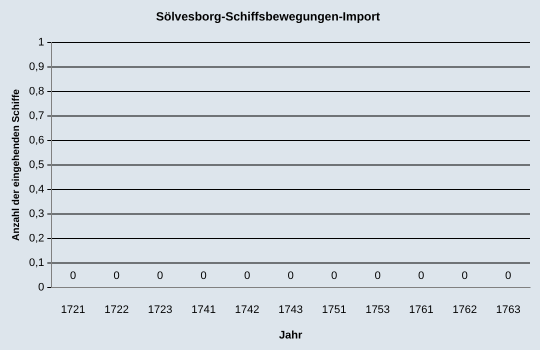 The height and width of the screenshot is (350, 540). Describe the element at coordinates (116, 310) in the screenshot. I see `x-tick-label: 1722` at that location.